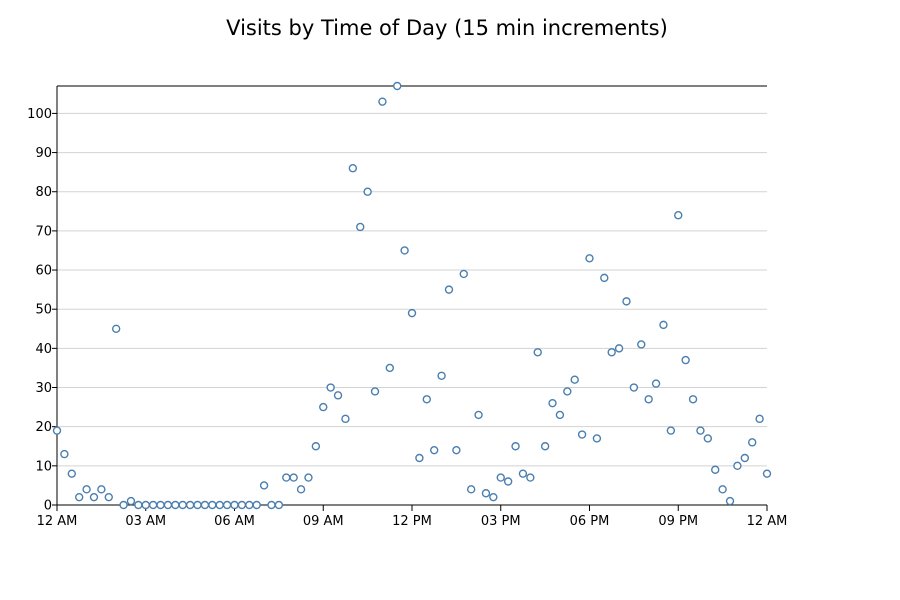 The width and height of the screenshot is (900, 600). What do you see at coordinates (43, 231) in the screenshot?
I see `y-tick-label: 70` at bounding box center [43, 231].